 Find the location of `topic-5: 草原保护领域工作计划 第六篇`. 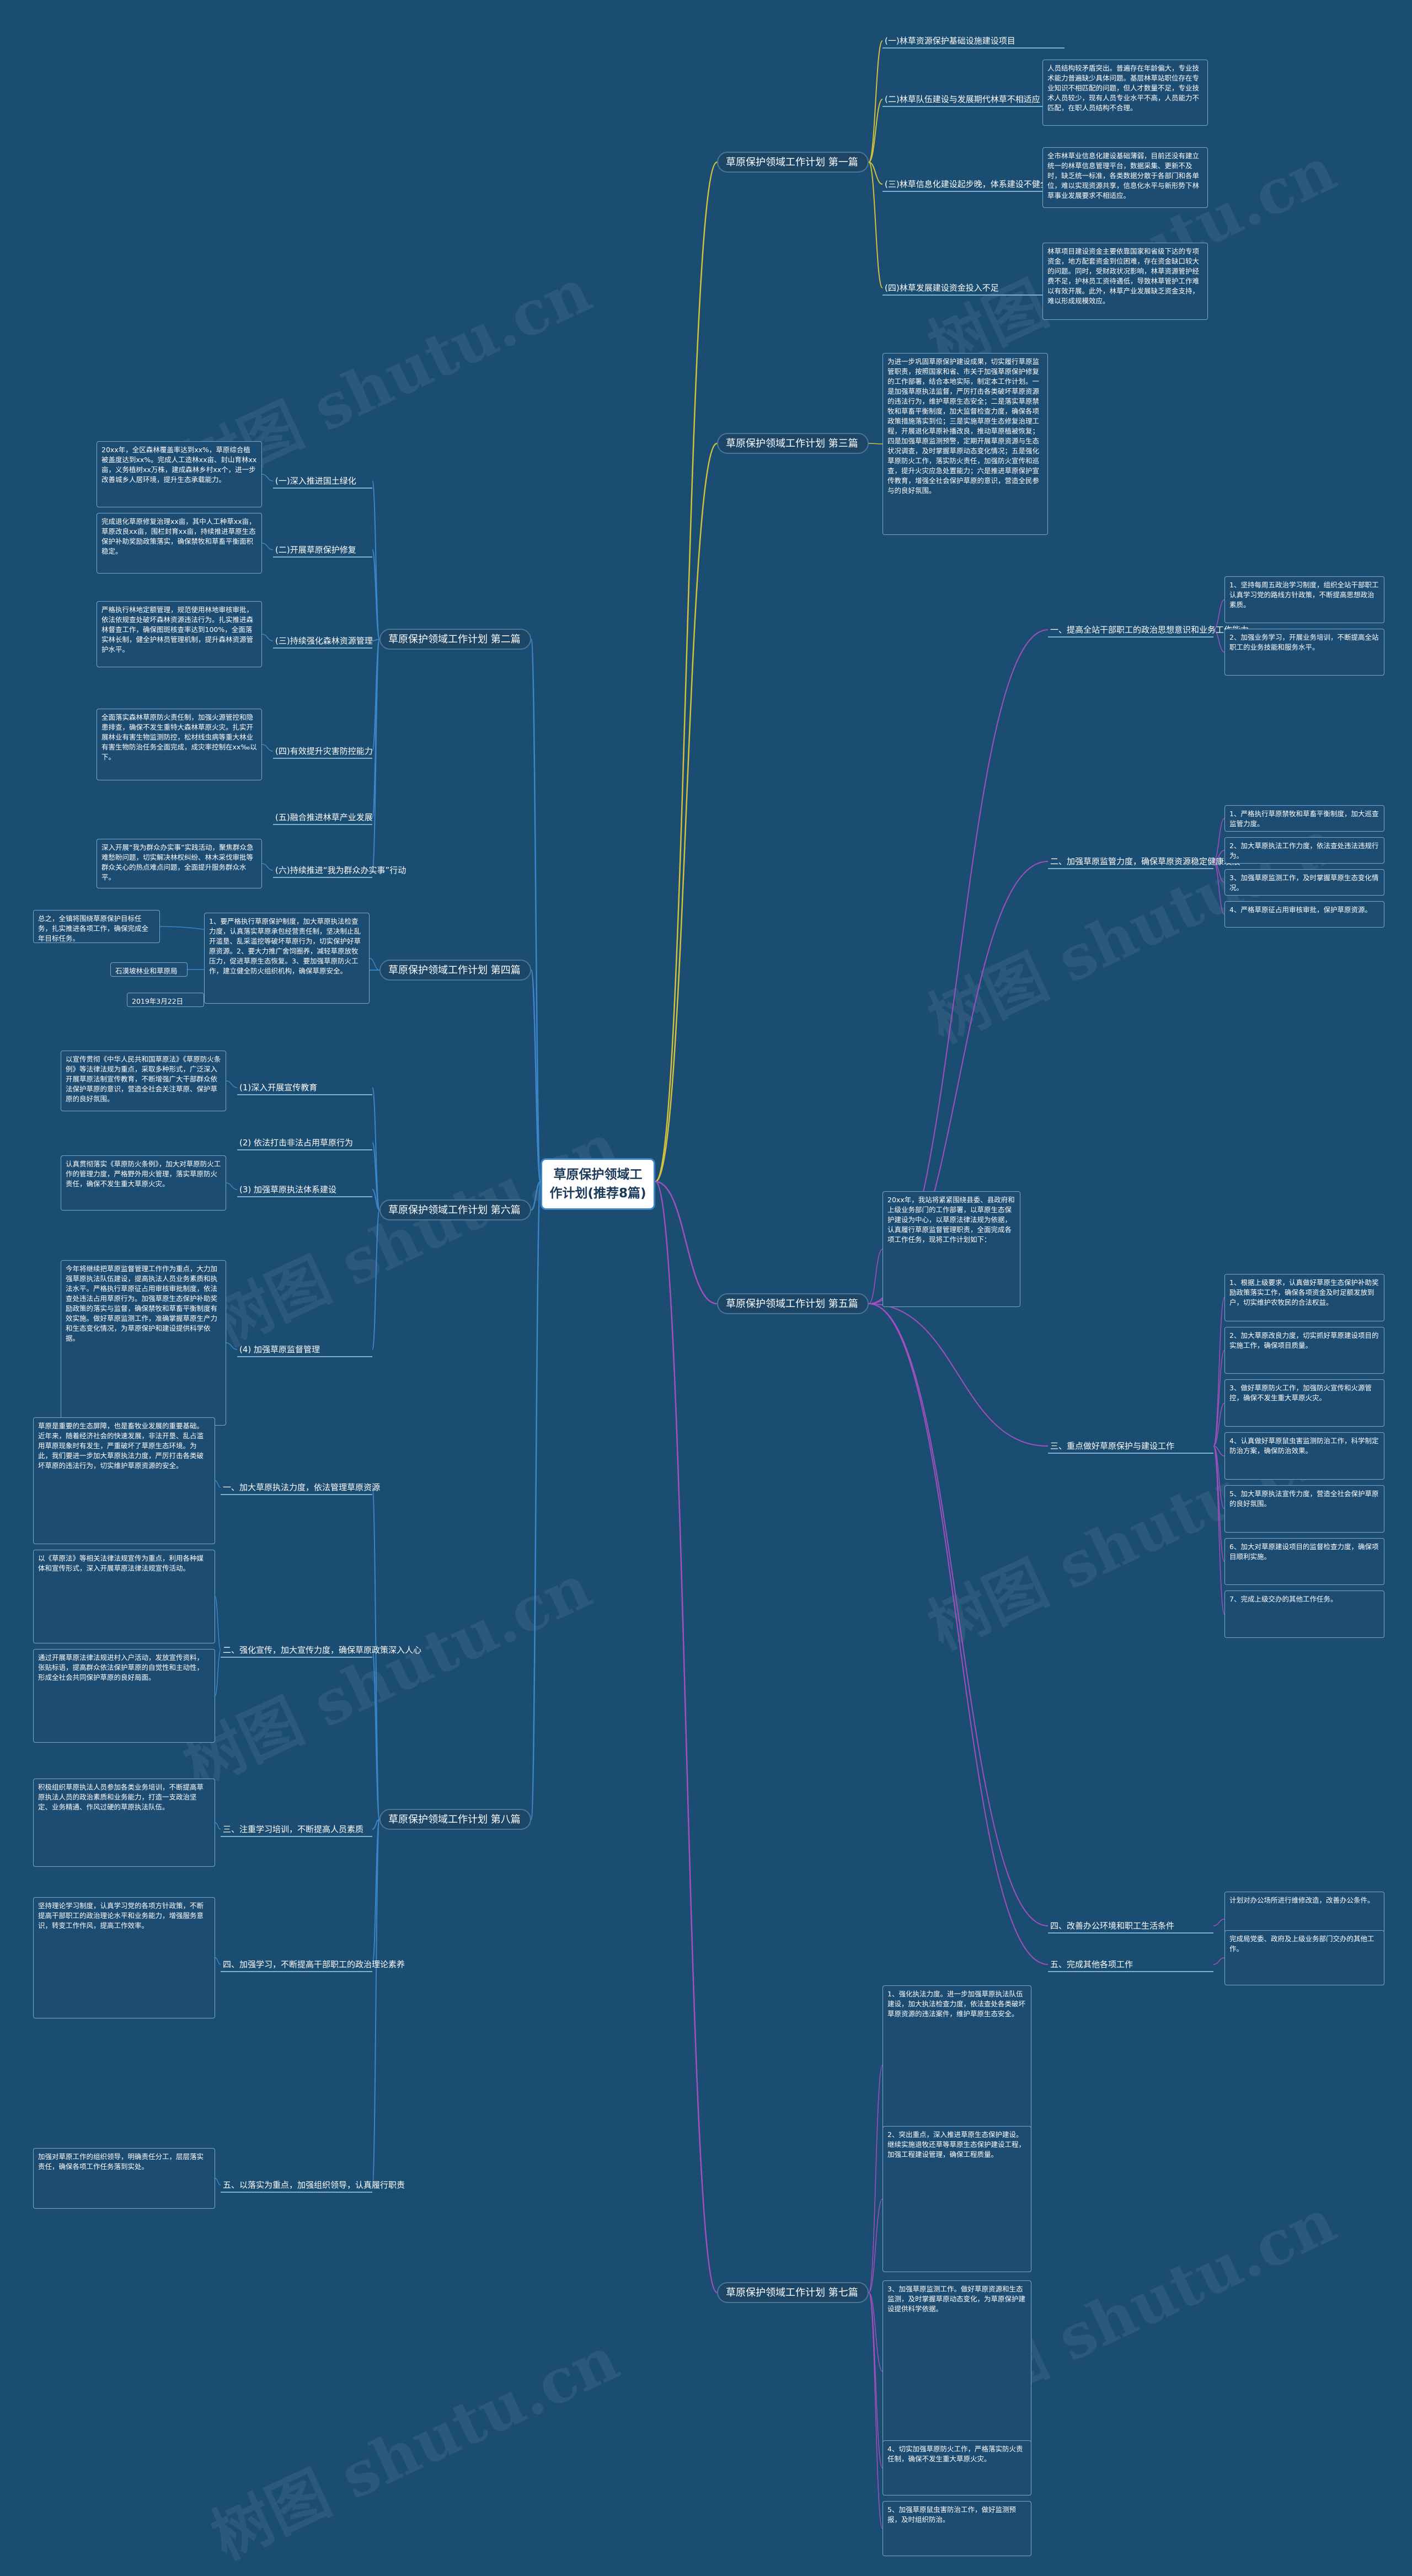

topic-5: 草原保护领域工作计划 第六篇 is located at coordinates (455, 1209).